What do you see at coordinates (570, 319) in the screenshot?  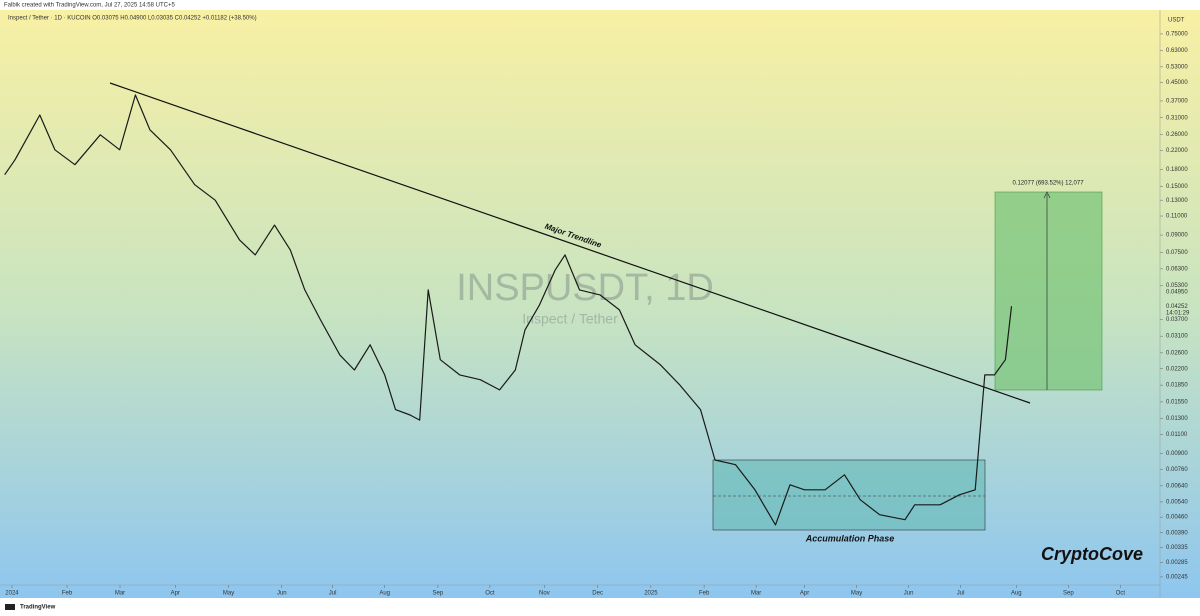 I see `watermark-sub: Inspect / Tether` at bounding box center [570, 319].